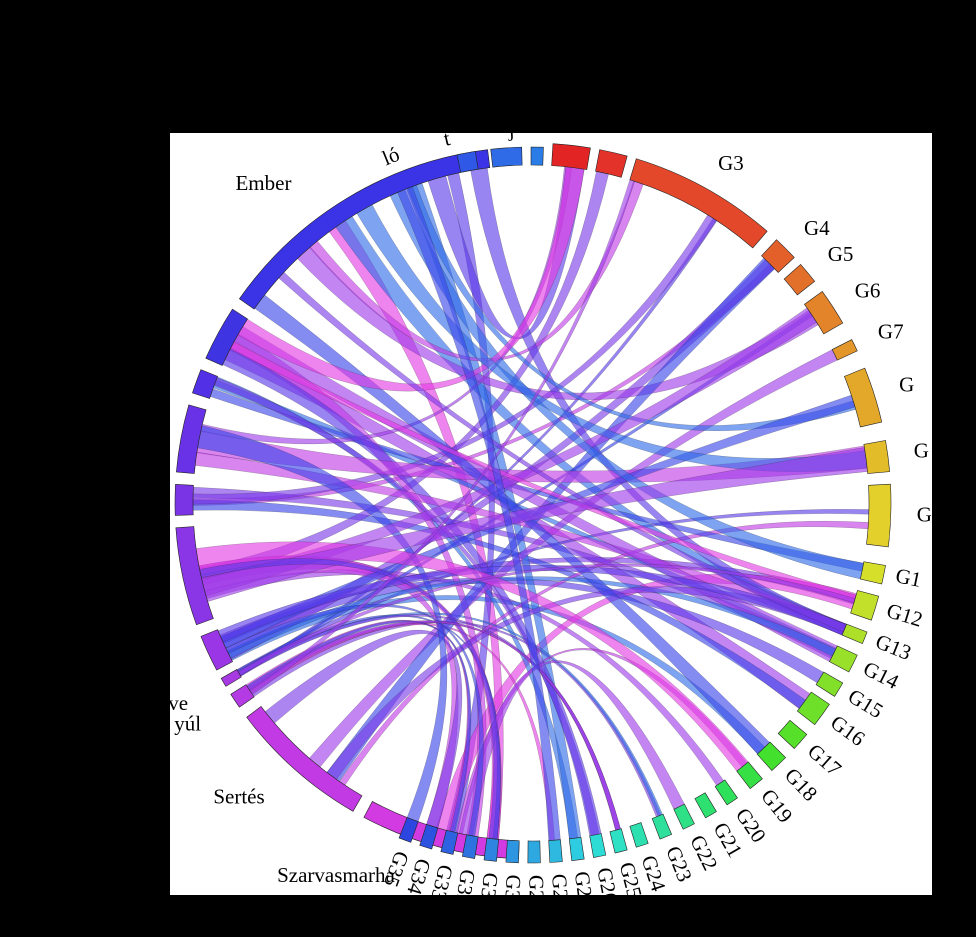  Describe the element at coordinates (817, 228) in the screenshot. I see `segment-label: G4` at that location.